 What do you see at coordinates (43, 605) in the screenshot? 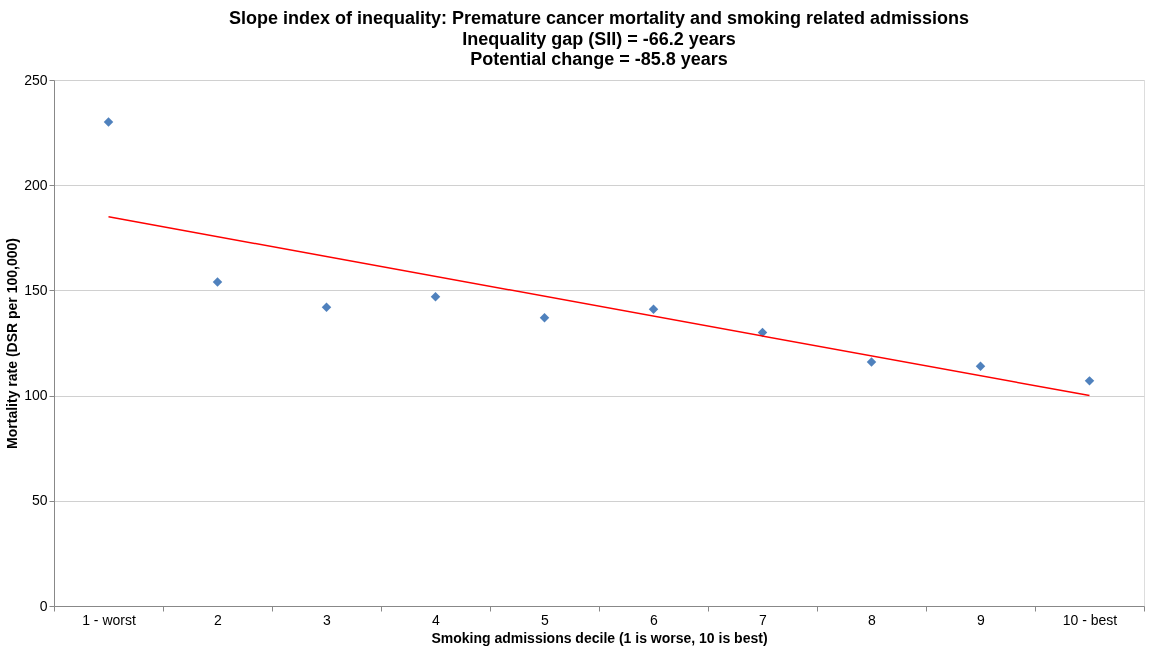
I see `y-tick-label: 0` at bounding box center [43, 605].